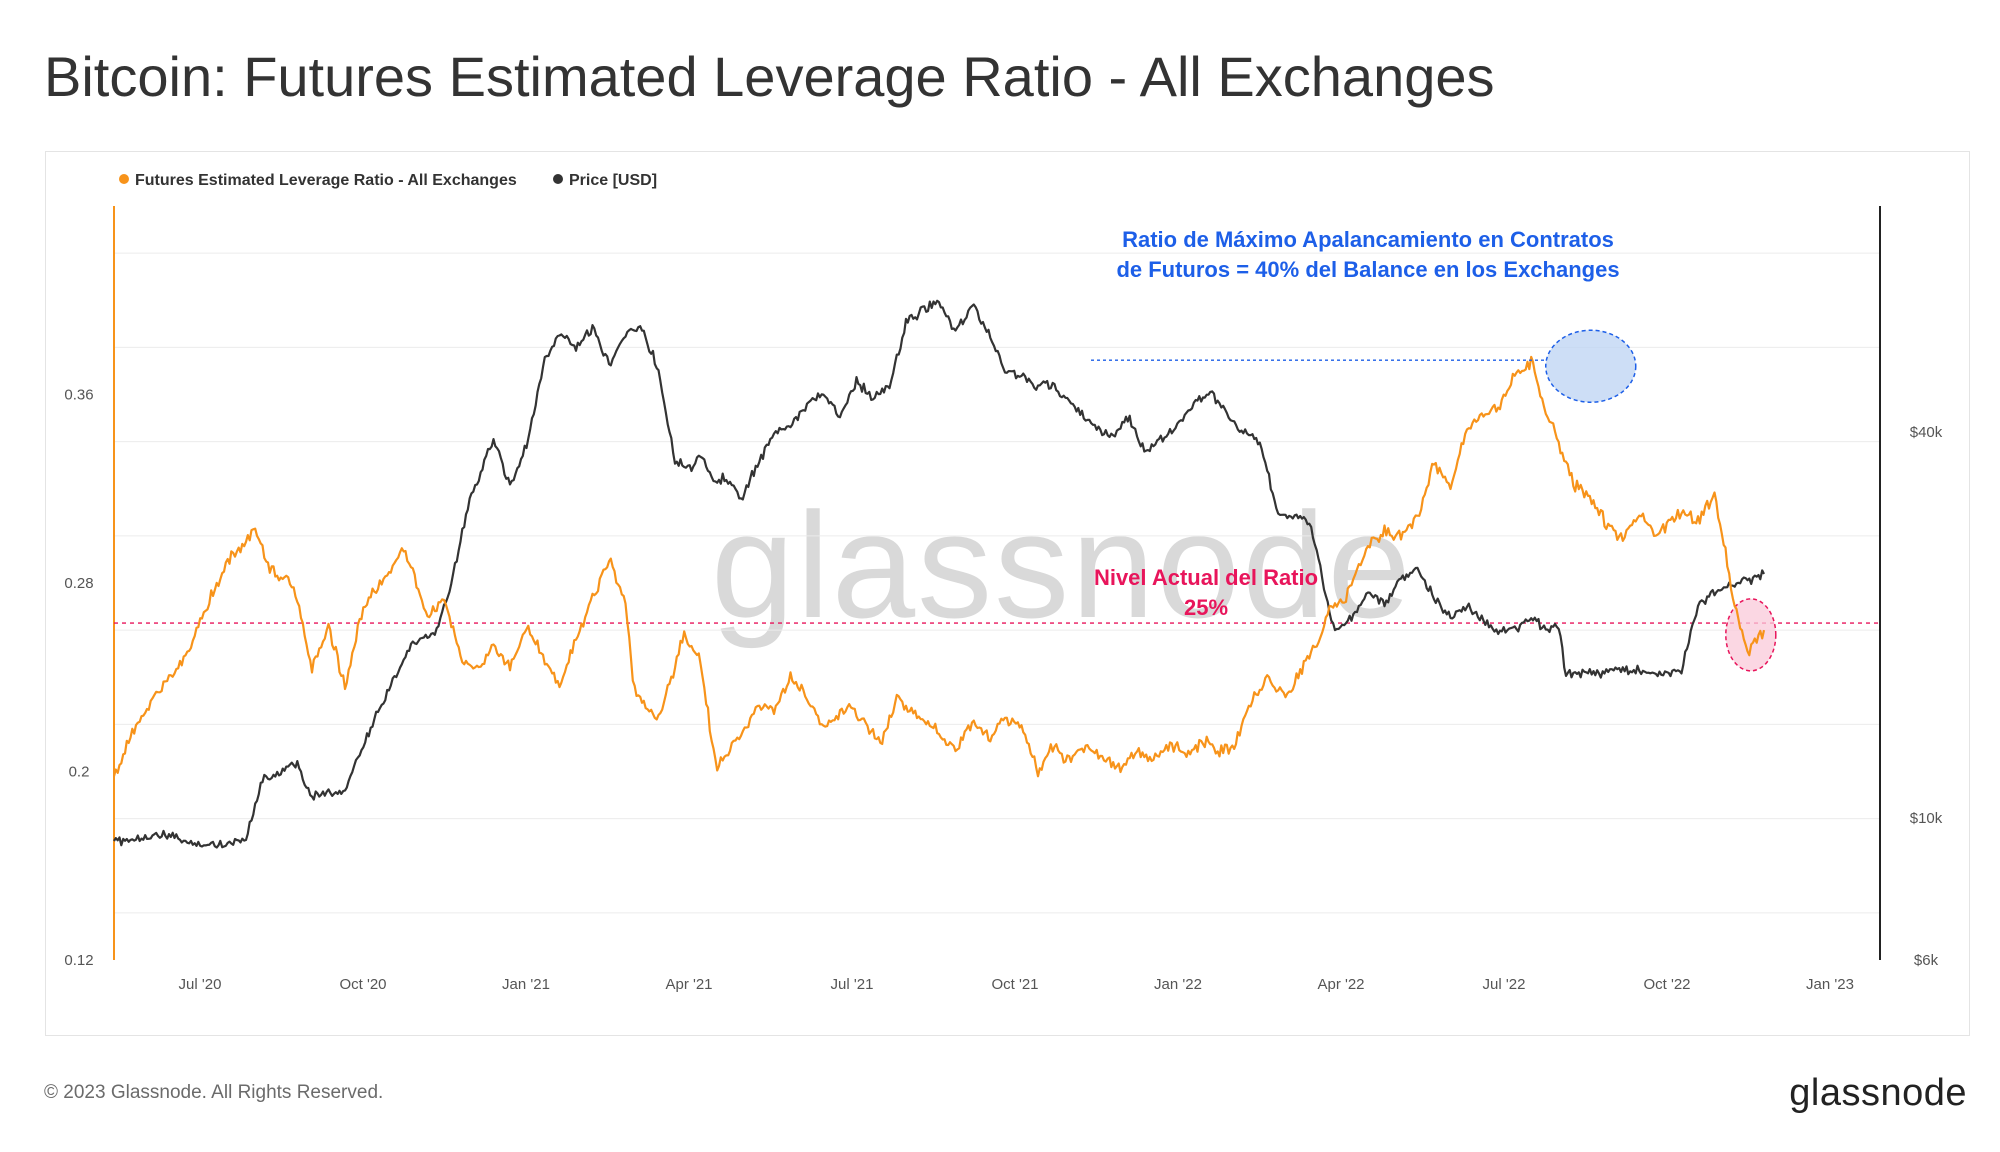  Describe the element at coordinates (214, 1092) in the screenshot. I see `copyright-footer: © 2023 Glassnode. All Rights Reserved.` at that location.